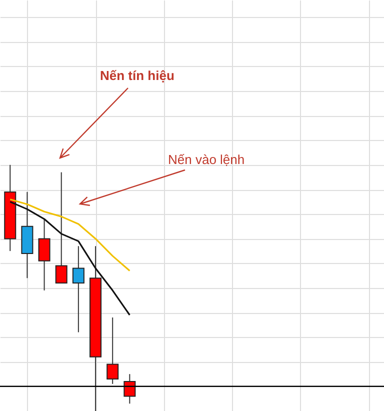  Describe the element at coordinates (137, 75) in the screenshot. I see `text: Nến tín hiệu` at that location.